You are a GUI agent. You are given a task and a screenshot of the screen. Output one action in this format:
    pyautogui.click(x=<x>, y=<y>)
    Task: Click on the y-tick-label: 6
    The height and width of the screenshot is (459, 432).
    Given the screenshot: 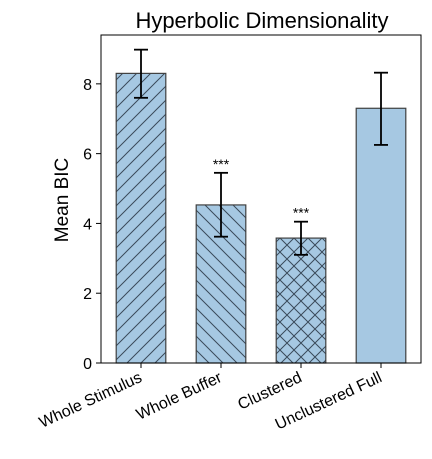 What is the action you would take?
    pyautogui.click(x=87, y=155)
    